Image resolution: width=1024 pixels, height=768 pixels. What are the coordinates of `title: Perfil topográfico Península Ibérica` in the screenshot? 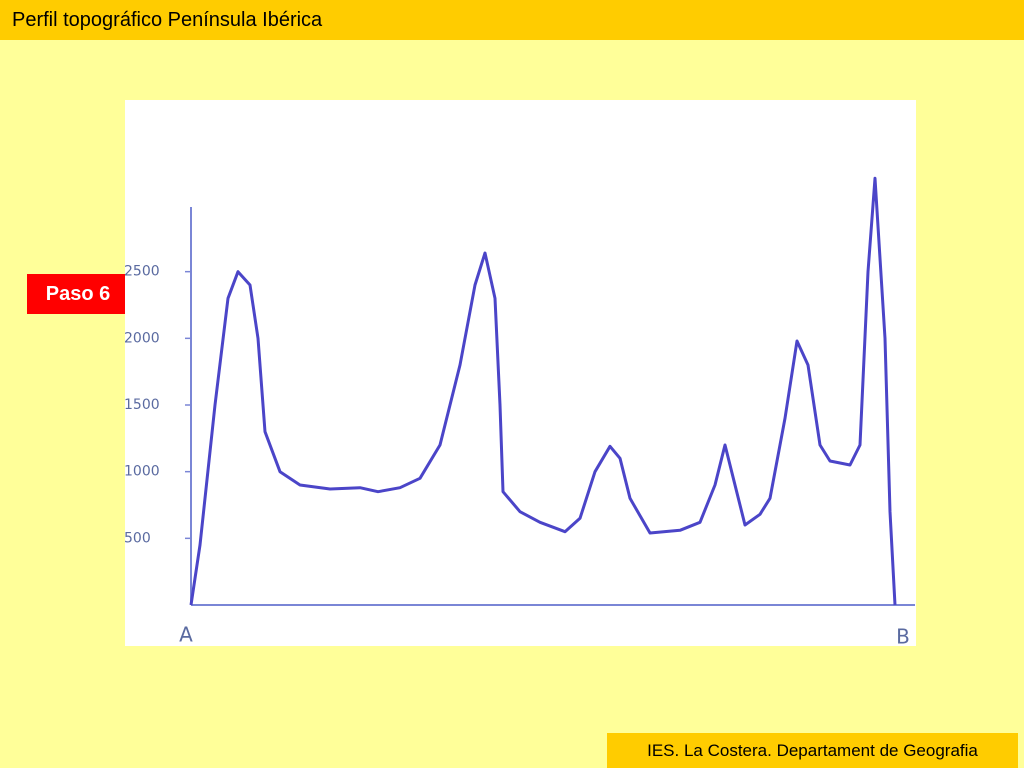 It's located at (167, 20).